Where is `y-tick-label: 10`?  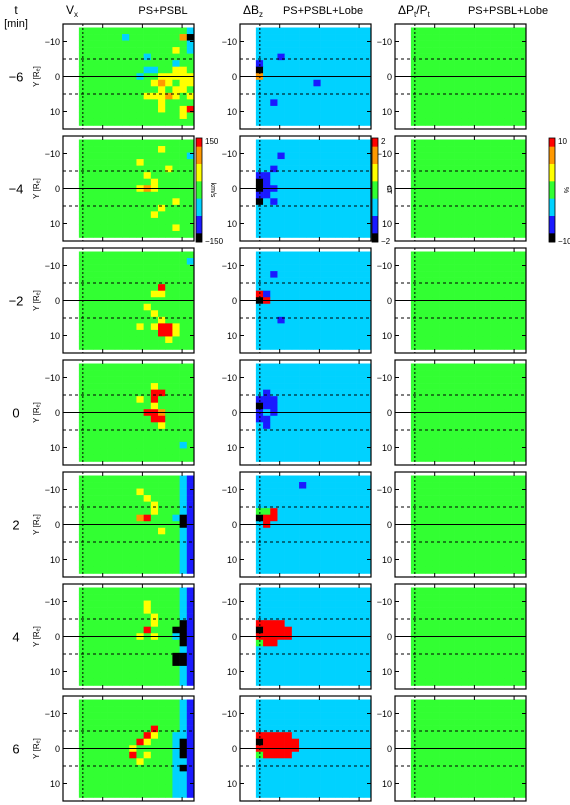
y-tick-label: 10 is located at coordinates (55, 336).